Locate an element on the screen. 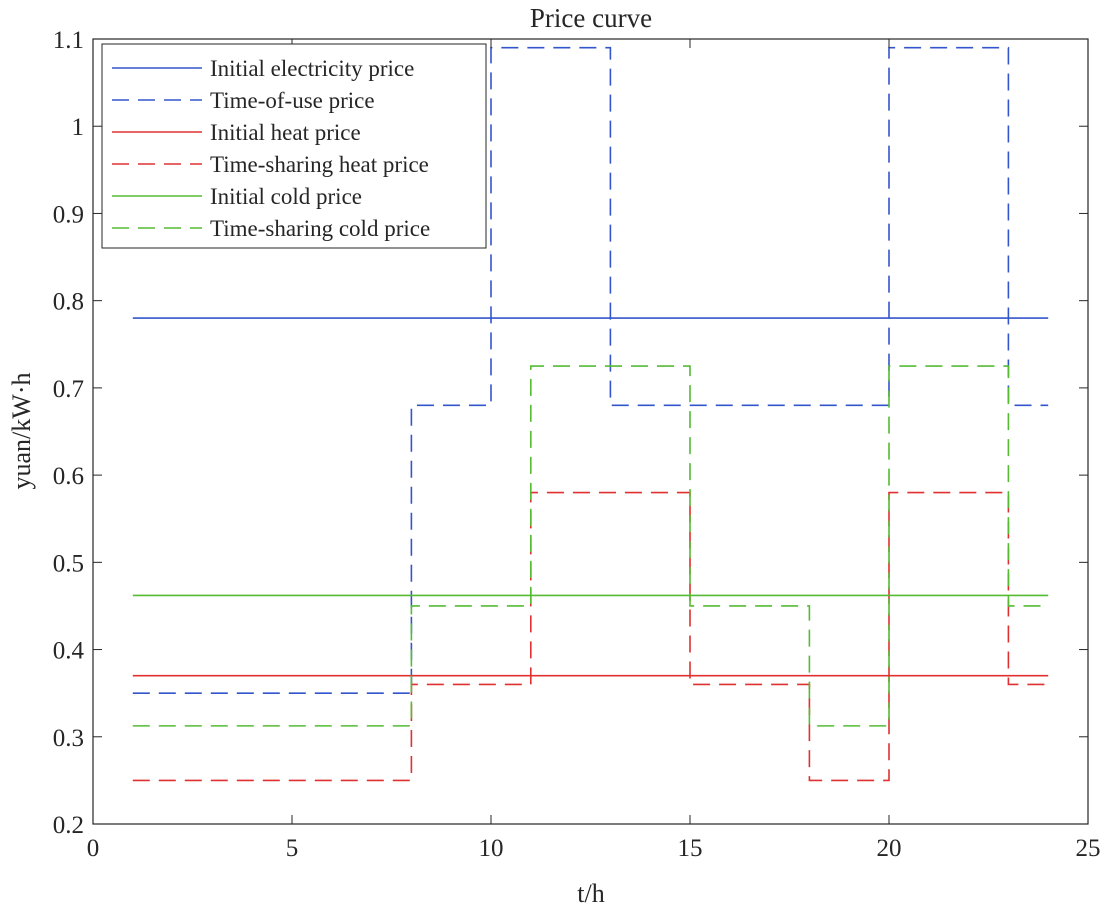 This screenshot has height=909, width=1105. legend-label: Initial heat price is located at coordinates (285, 132).